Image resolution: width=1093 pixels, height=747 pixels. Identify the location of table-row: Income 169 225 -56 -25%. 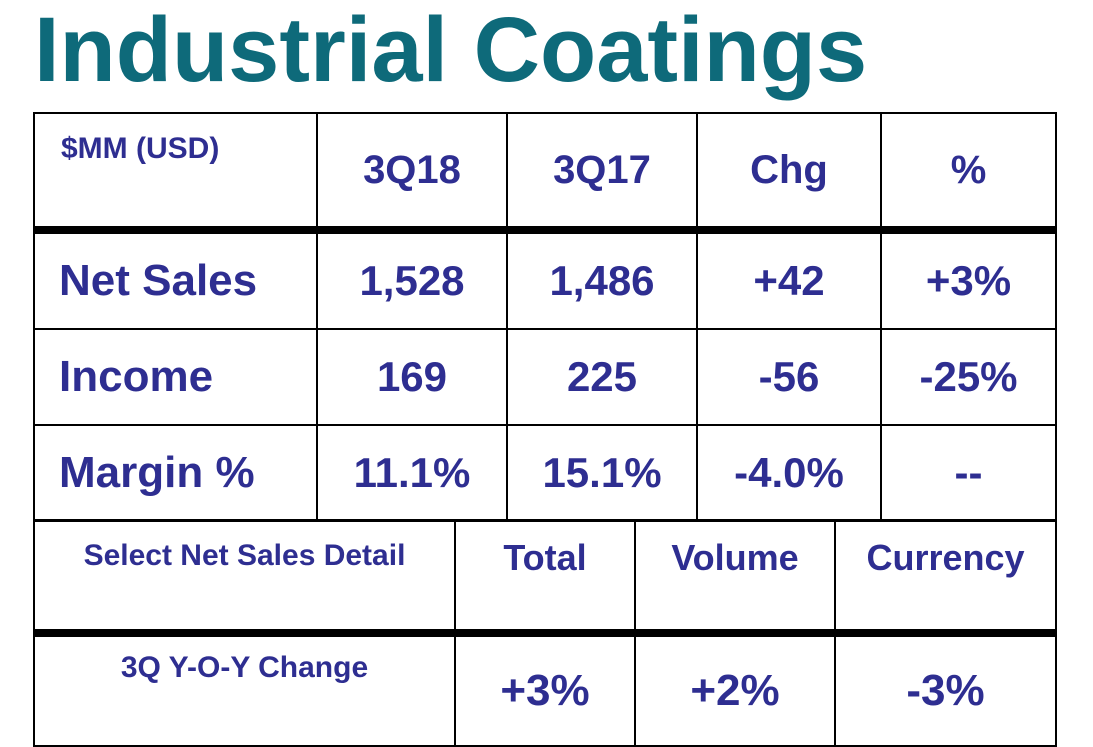
(545, 377).